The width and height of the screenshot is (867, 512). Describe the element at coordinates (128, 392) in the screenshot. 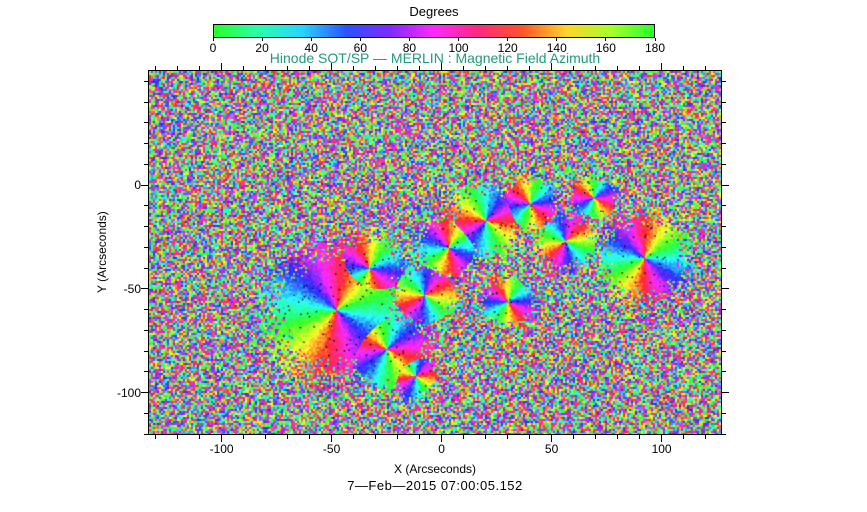

I see `y-tick-label: -100` at that location.